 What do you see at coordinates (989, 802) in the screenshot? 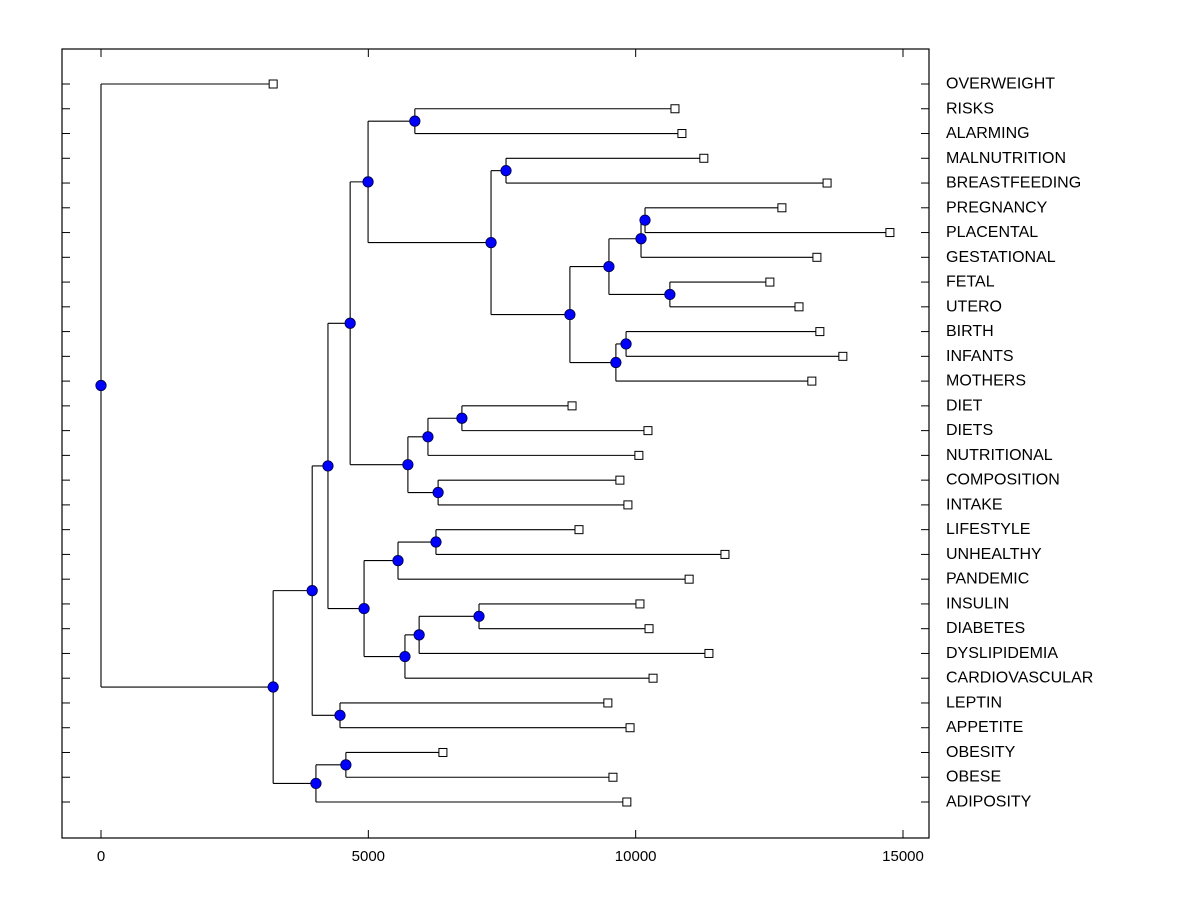
I see `leaf-label: ADIPOSITY` at bounding box center [989, 802].